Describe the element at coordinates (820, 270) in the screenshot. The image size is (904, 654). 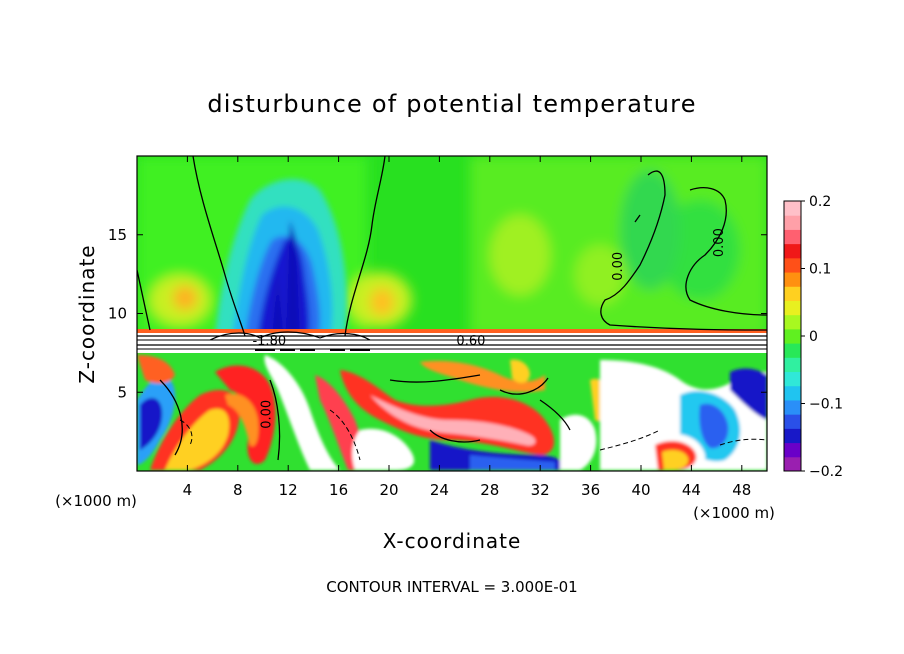
I see `colorbar-tick-label: 0.1` at that location.